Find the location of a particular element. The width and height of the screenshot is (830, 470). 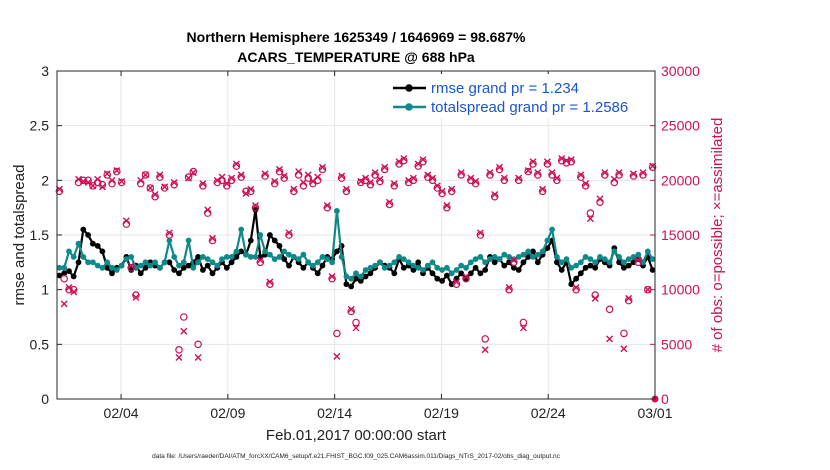

legend-spread-label: totalspread grand pr = 1.2586 is located at coordinates (529, 107).